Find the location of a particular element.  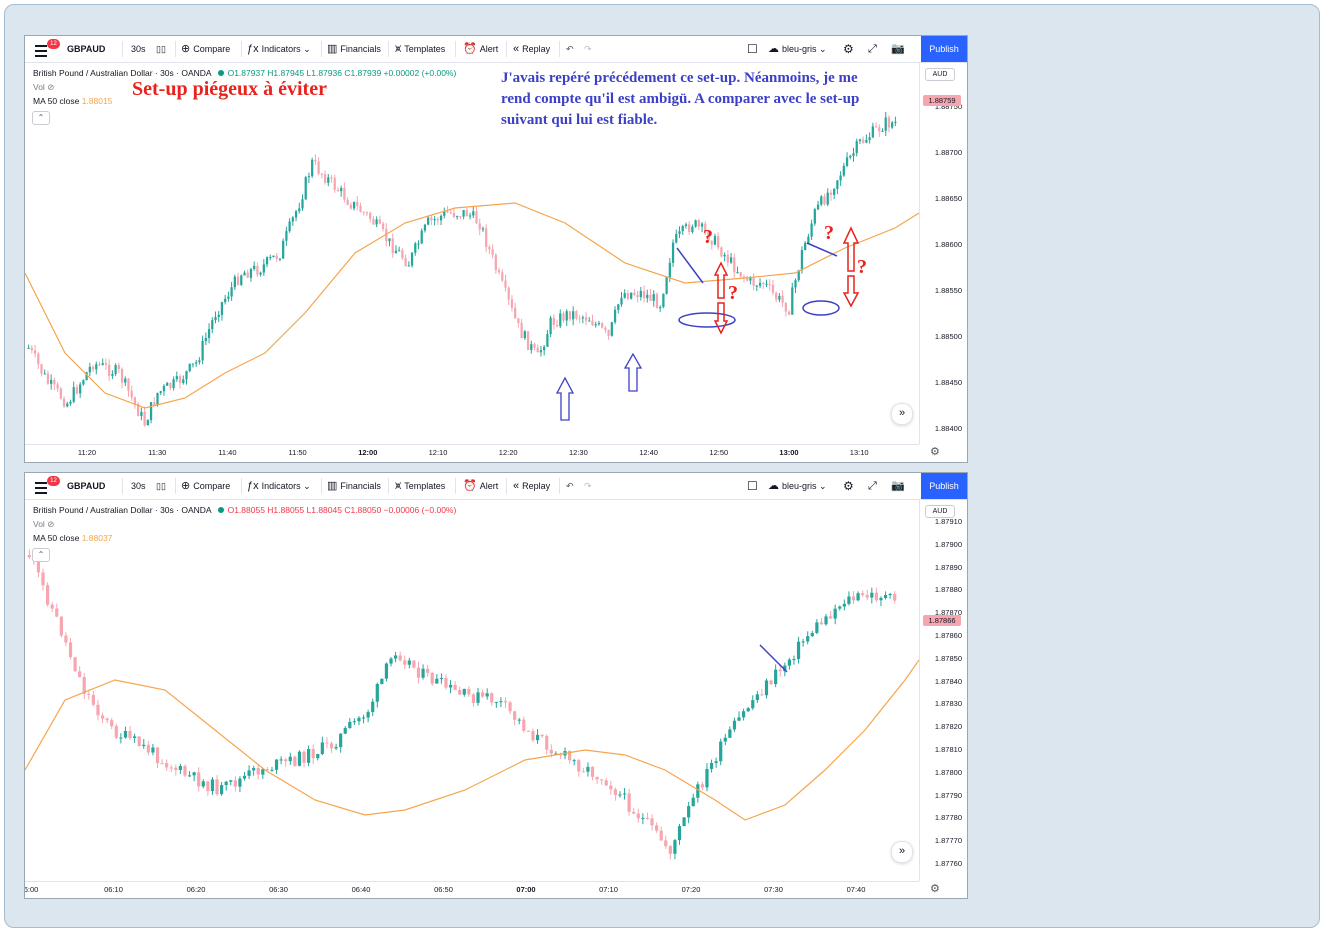

eye-off-icon: ⊘ is located at coordinates (51, 524).